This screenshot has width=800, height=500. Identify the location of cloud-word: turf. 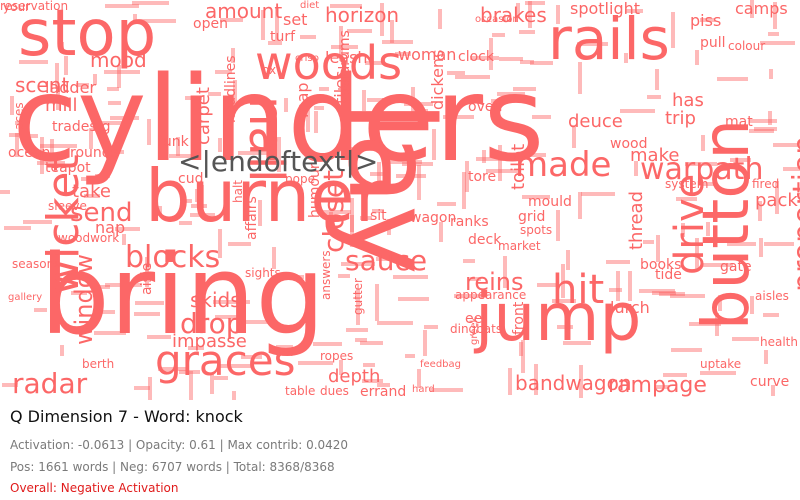
(283, 37).